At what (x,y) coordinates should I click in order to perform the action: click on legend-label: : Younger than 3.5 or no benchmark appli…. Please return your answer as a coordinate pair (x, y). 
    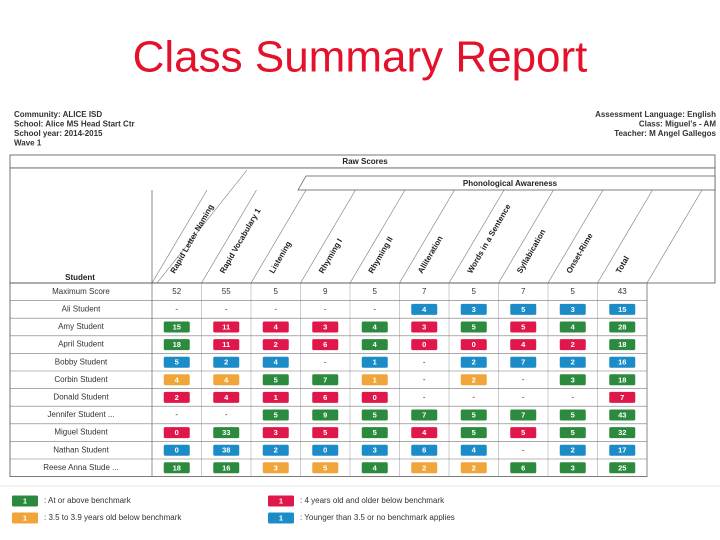
    Looking at the image, I should click on (377, 517).